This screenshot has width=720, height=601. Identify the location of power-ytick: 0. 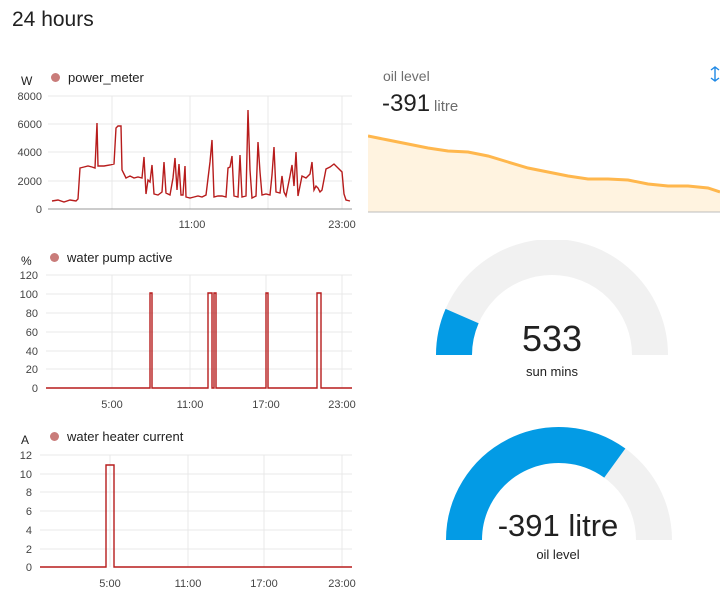
(39, 210).